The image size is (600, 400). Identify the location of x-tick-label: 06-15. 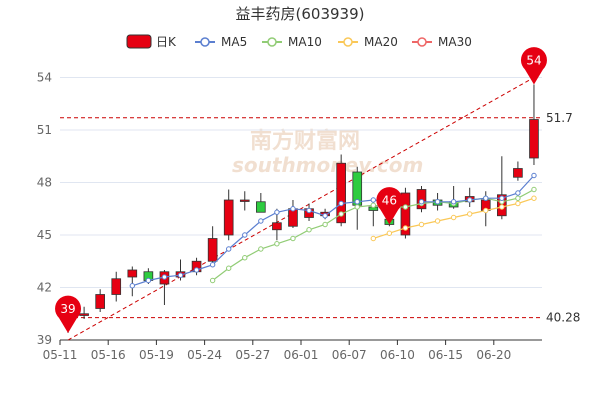
(445, 355).